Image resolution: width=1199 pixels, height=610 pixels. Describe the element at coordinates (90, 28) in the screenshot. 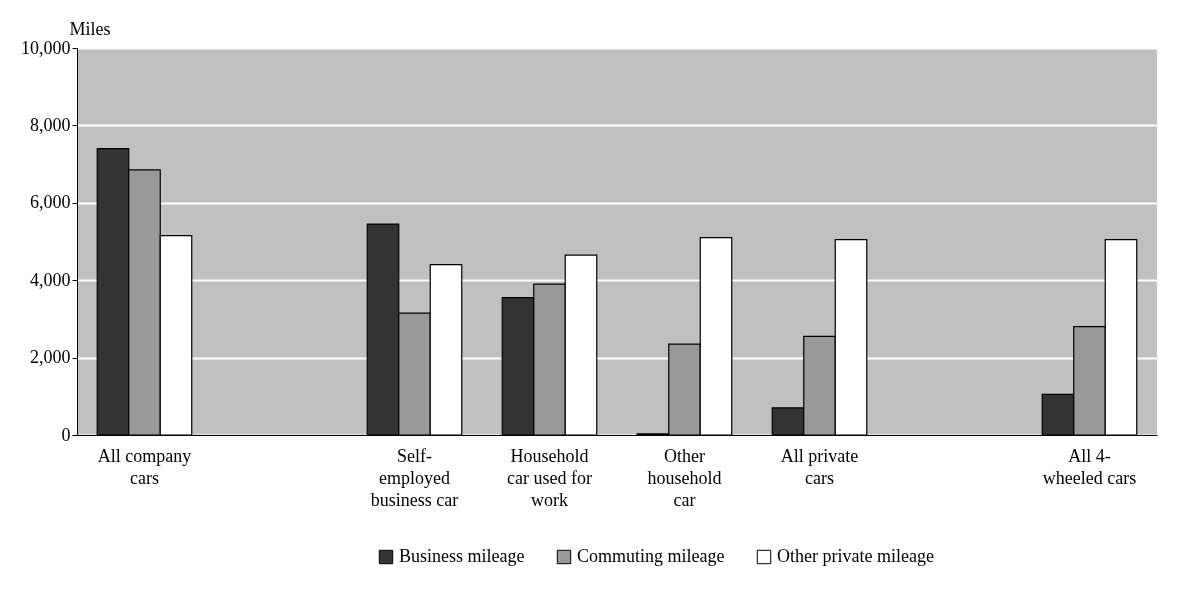

I see `y-axis-title: Miles` at that location.